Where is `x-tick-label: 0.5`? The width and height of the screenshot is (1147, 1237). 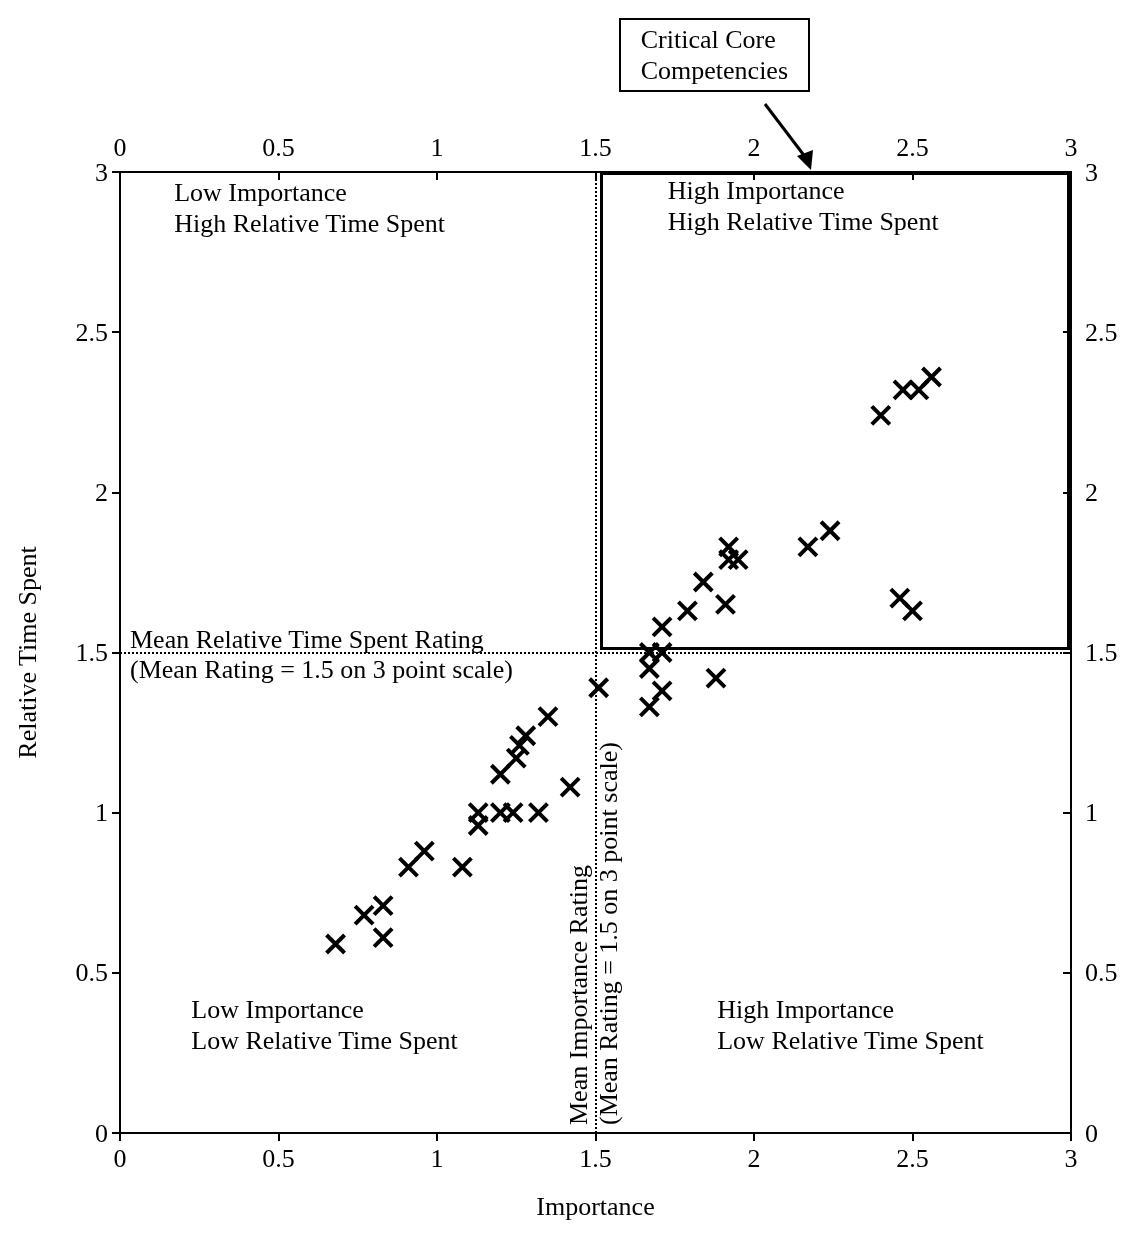 x-tick-label: 0.5 is located at coordinates (278, 1158).